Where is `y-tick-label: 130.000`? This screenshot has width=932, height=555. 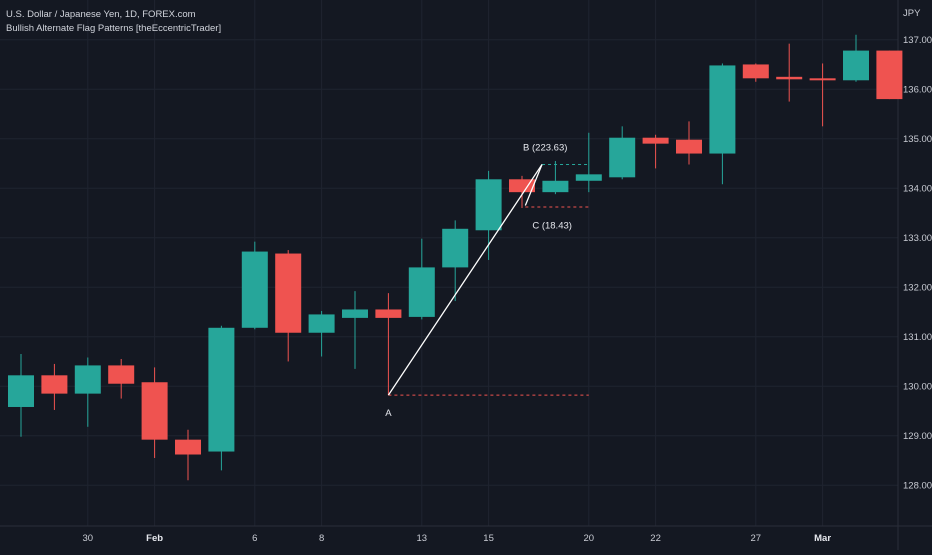
y-tick-label: 130.000 is located at coordinates (917, 387).